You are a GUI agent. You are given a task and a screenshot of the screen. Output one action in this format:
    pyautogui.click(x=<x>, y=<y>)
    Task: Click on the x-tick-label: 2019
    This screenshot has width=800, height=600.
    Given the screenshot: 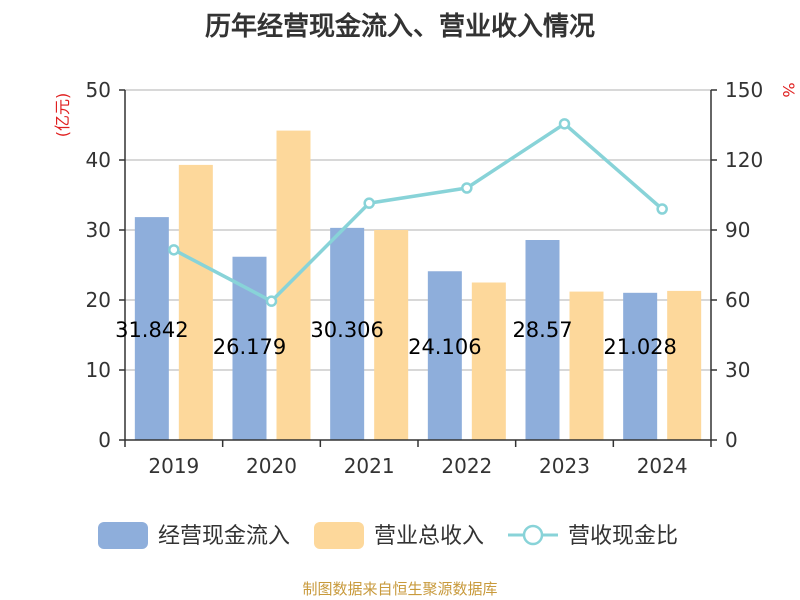 What is the action you would take?
    pyautogui.click(x=173, y=466)
    